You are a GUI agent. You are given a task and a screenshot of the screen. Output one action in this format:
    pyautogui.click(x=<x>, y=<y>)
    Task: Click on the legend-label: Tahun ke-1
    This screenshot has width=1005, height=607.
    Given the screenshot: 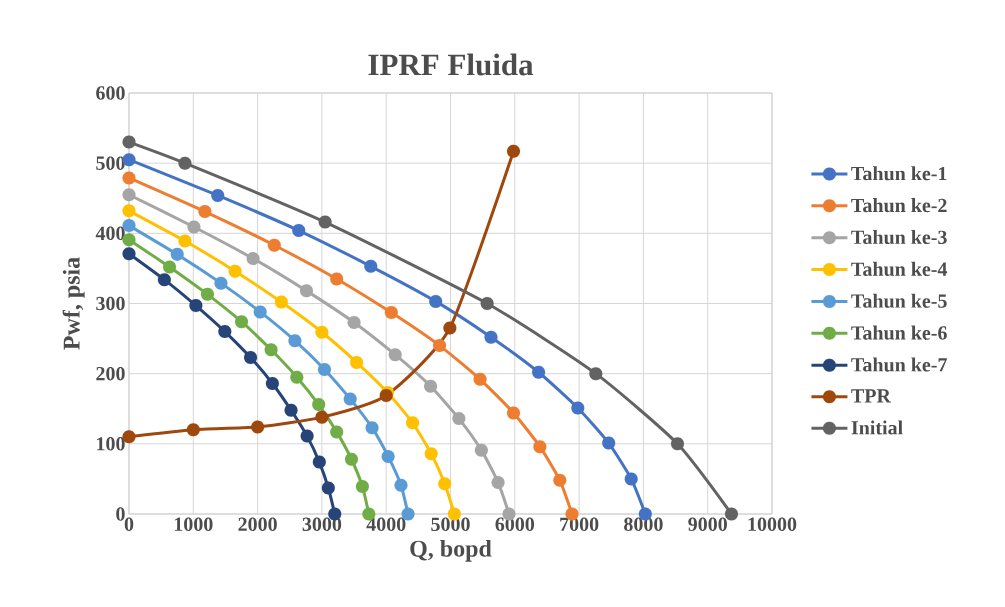 What is the action you would take?
    pyautogui.click(x=899, y=173)
    